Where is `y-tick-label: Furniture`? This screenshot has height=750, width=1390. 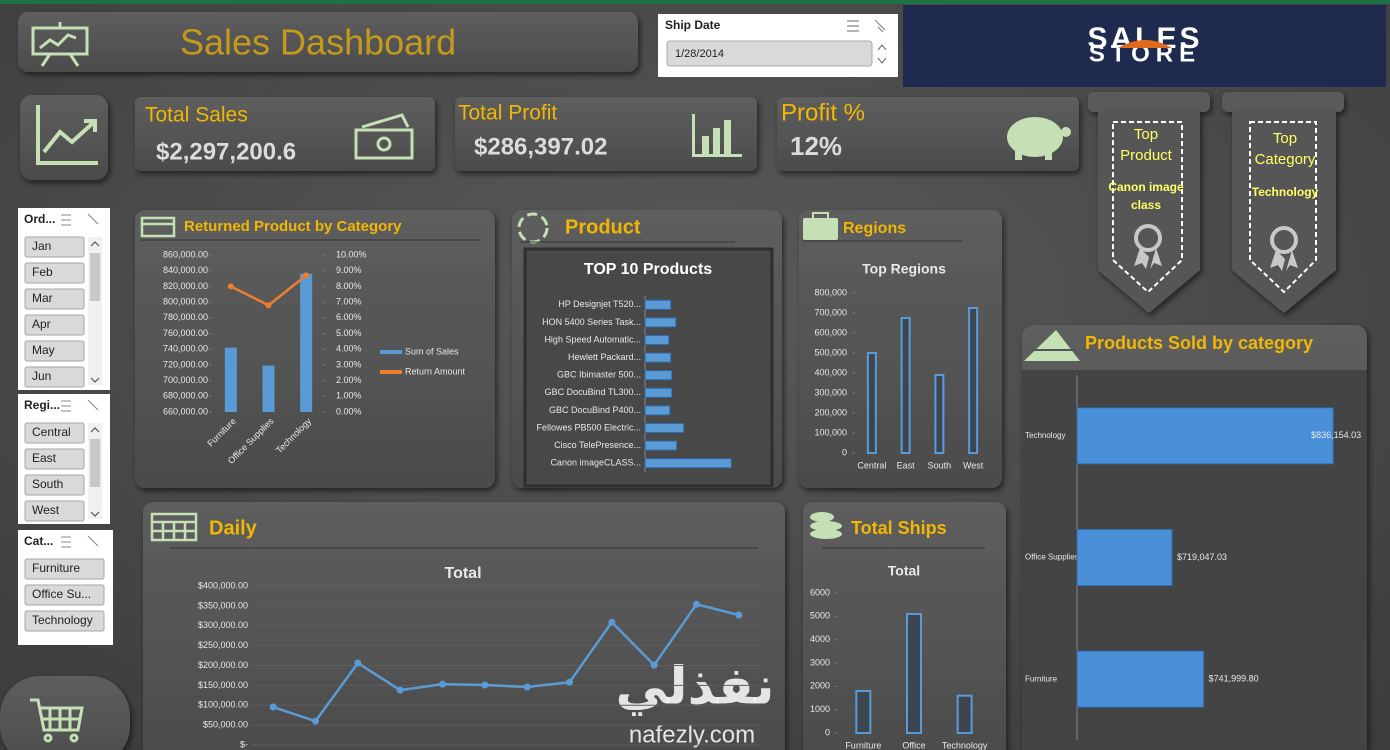
y-tick-label: Furniture is located at coordinates (1041, 678).